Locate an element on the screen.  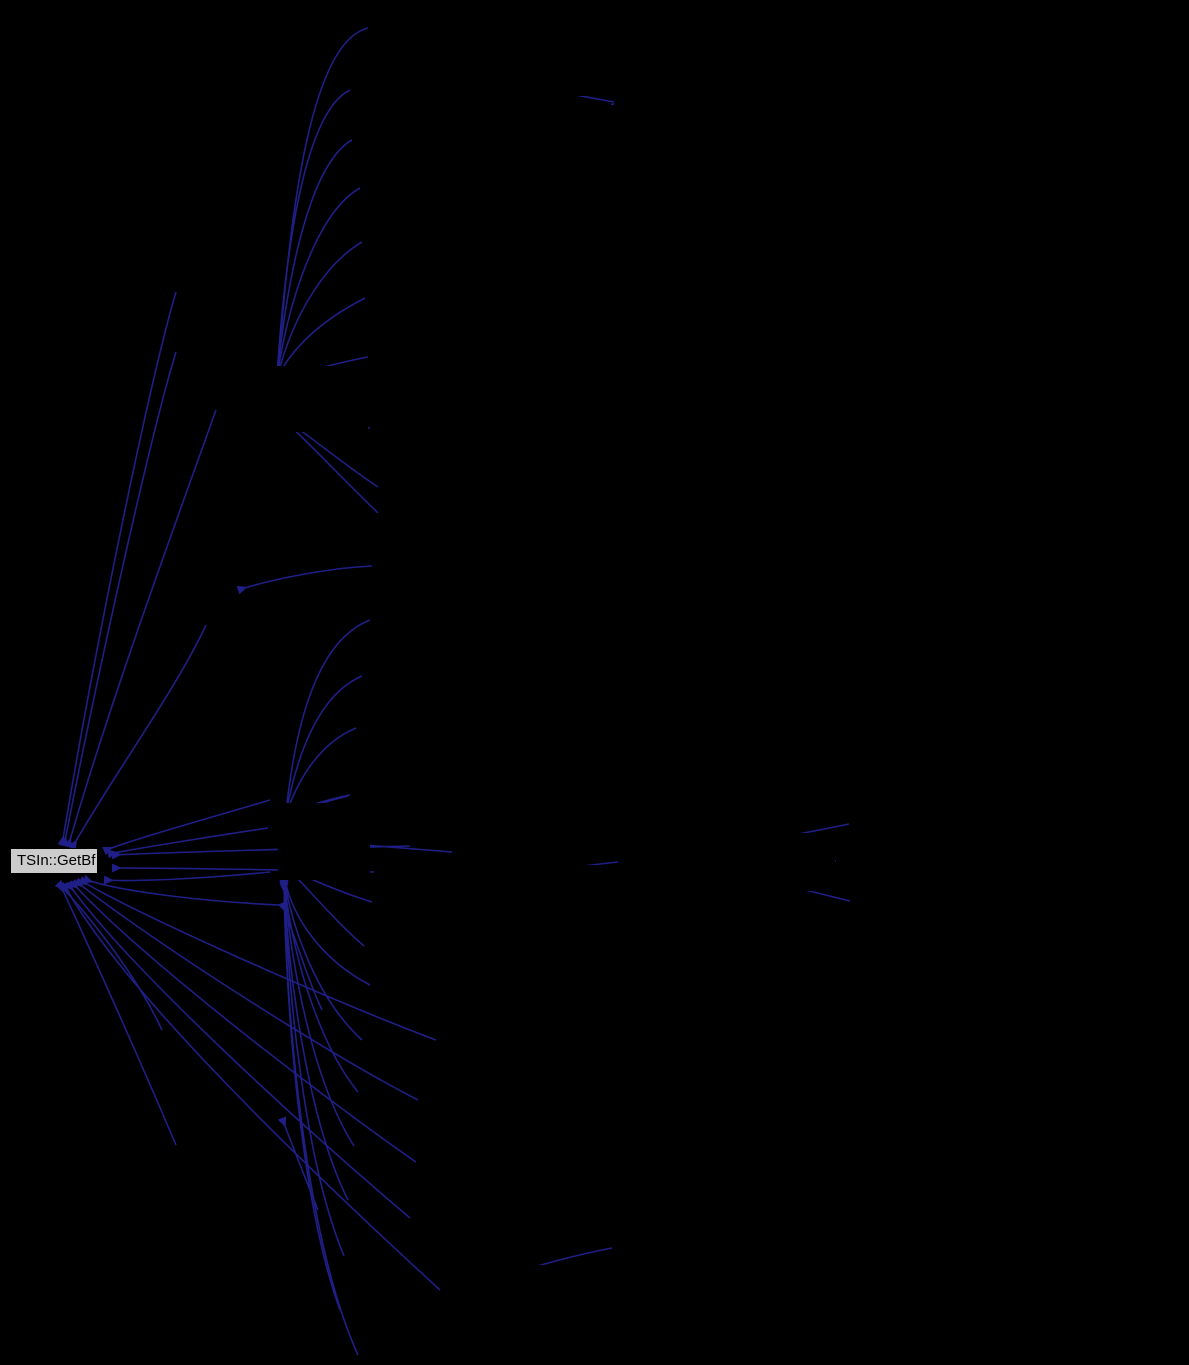
node-tsin-getbf: TSIn::GetBf is located at coordinates (54, 861).